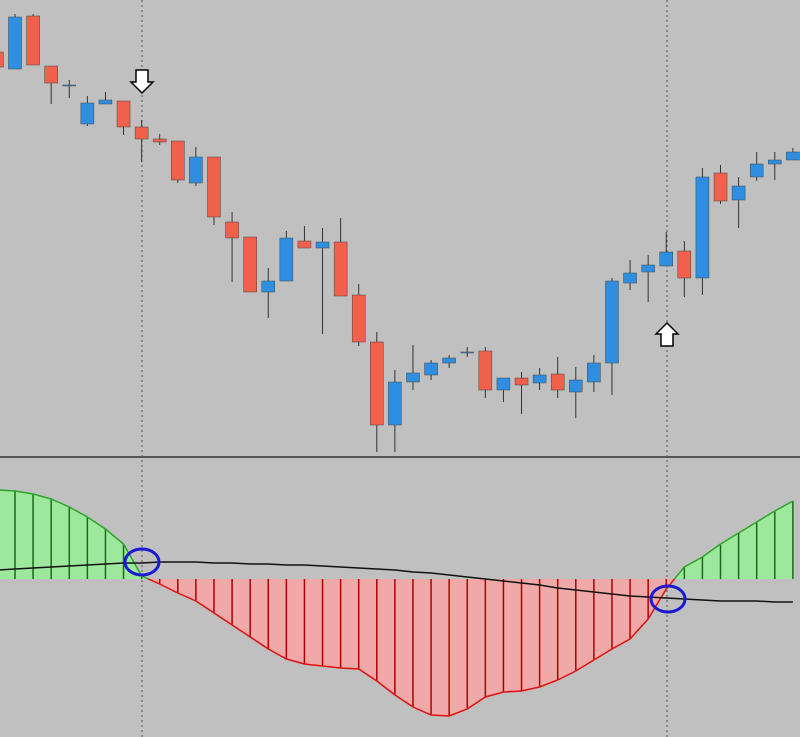  I want to click on signal-line, so click(396, 582).